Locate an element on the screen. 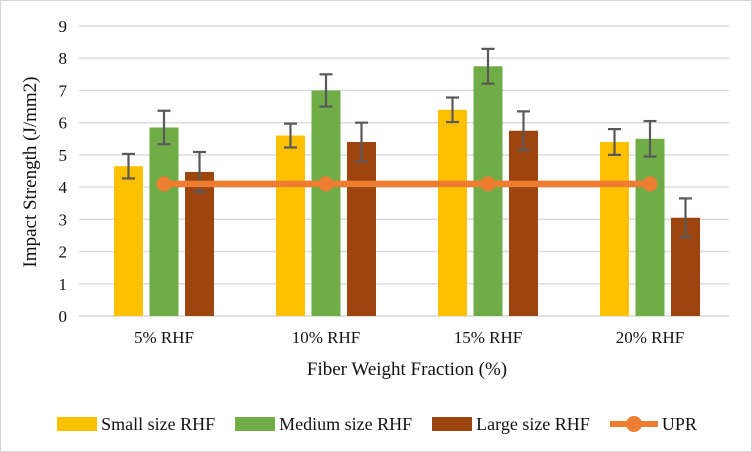 Image resolution: width=752 pixels, height=452 pixels. legend-label-medium-size-rhf: Medium size RHF is located at coordinates (346, 423).